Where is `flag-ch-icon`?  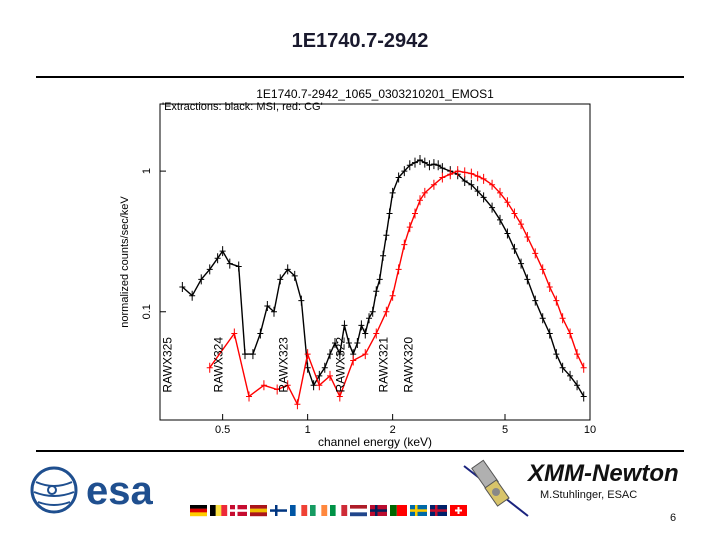
flag-ch-icon is located at coordinates (458, 510).